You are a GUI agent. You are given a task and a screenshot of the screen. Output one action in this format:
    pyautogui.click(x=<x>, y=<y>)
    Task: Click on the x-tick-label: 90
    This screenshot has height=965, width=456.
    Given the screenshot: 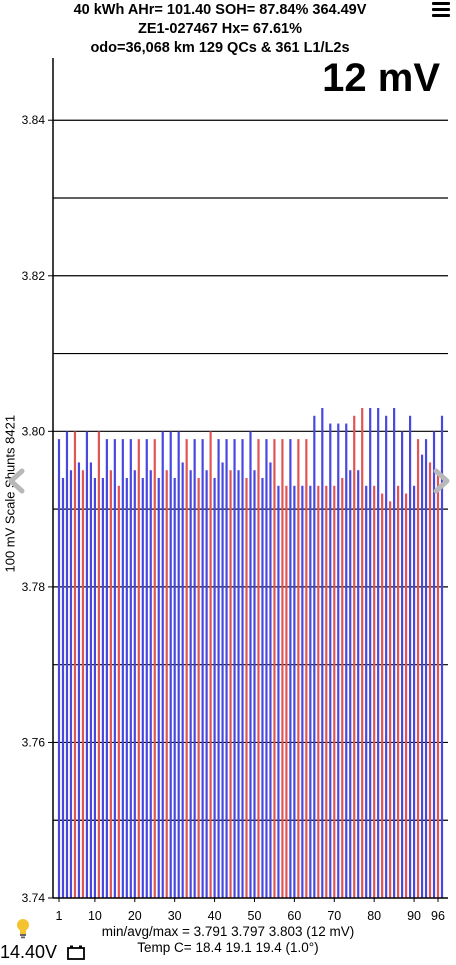 What is the action you would take?
    pyautogui.click(x=414, y=916)
    